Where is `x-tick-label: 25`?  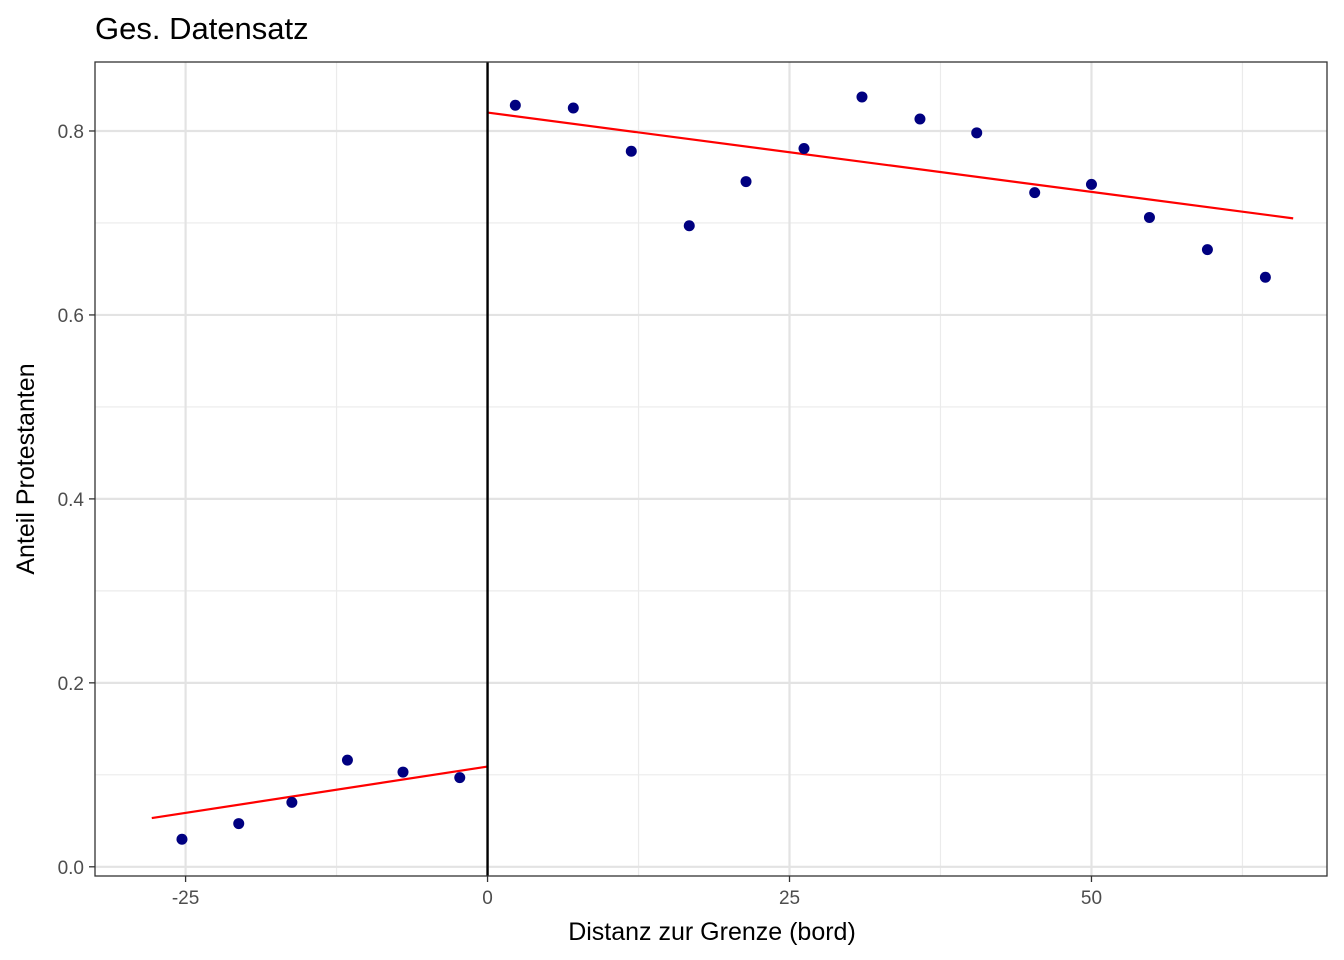
x-tick-label: 25 is located at coordinates (789, 898).